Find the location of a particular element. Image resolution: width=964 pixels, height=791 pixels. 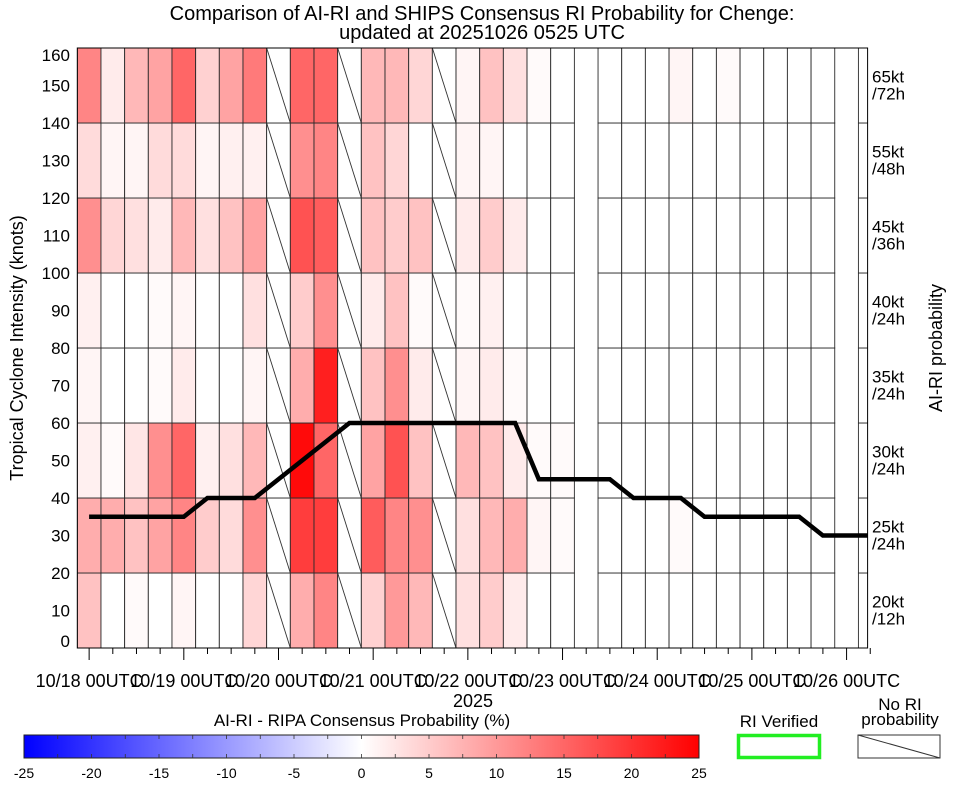

legend-no-ri-hatch is located at coordinates (899, 746).